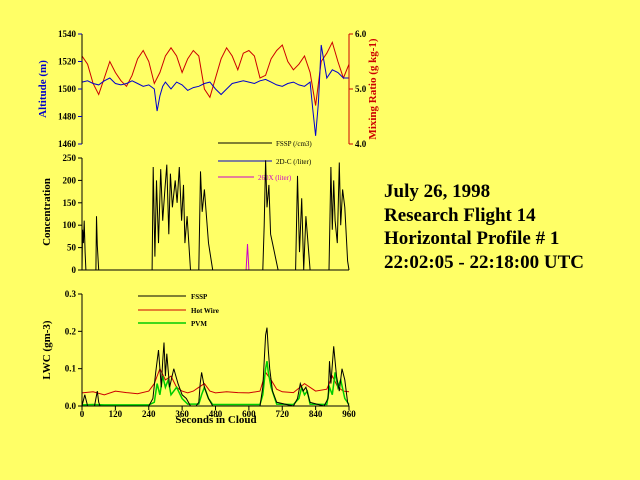 This screenshot has width=640, height=480. Describe the element at coordinates (71, 369) in the screenshot. I see `lwc-y-tick-label-1: 0.1` at that location.